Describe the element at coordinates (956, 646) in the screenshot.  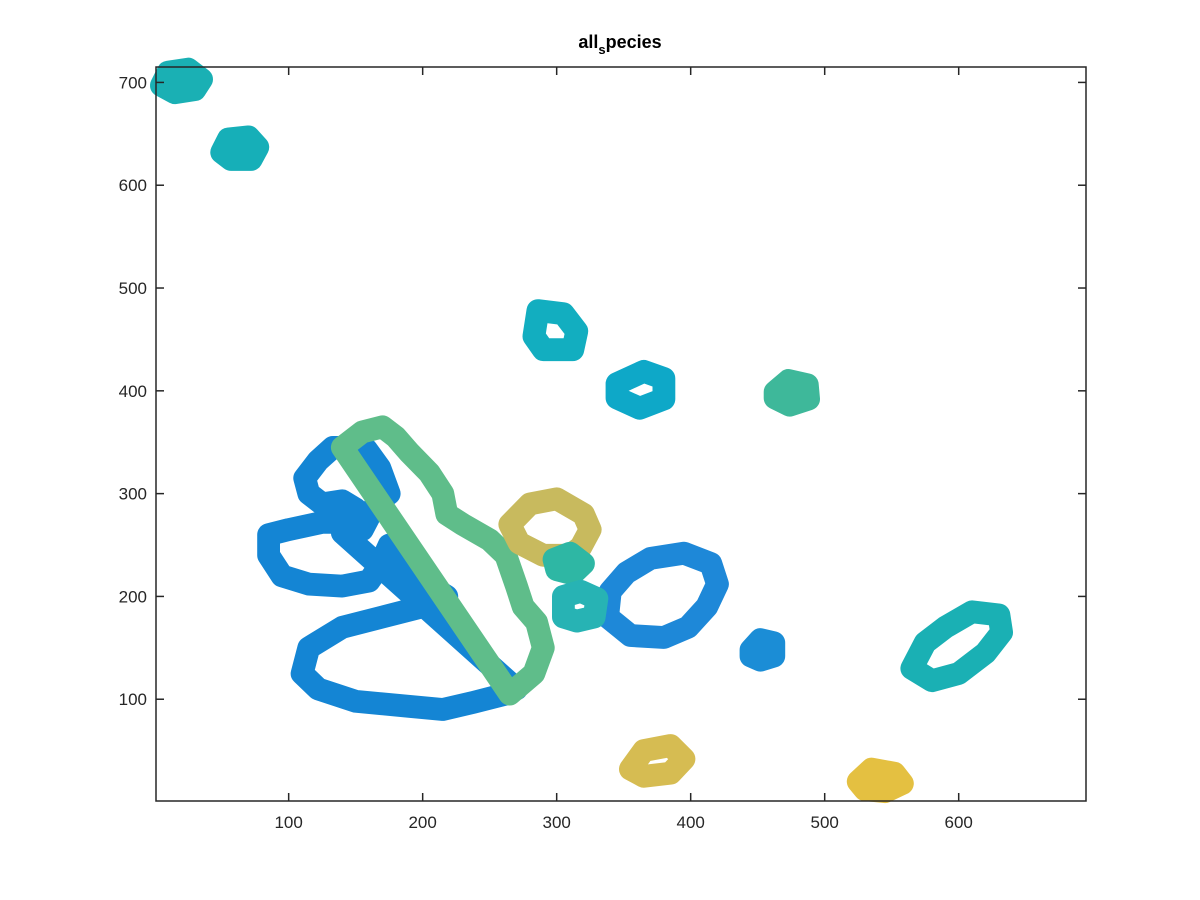
I see `shape-san-cristobal` at that location.